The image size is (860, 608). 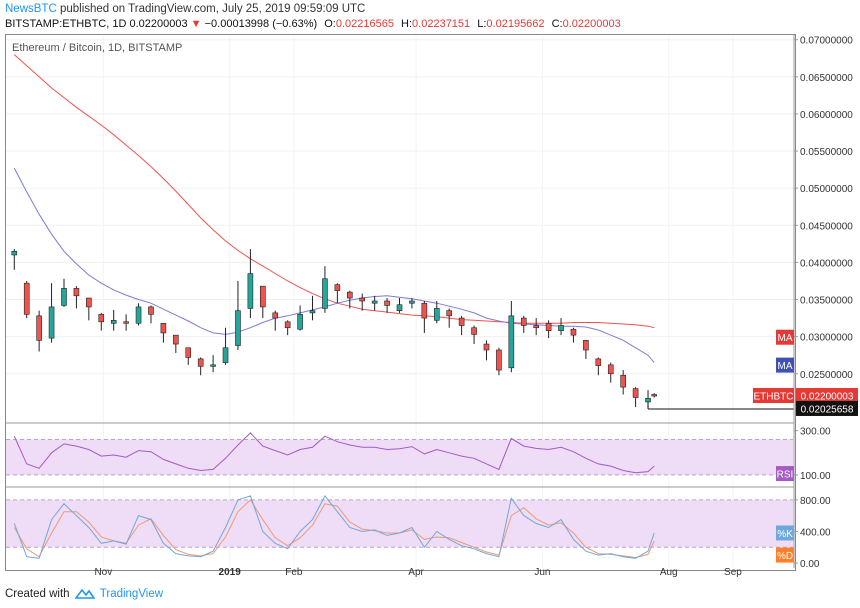 I want to click on ma-fast-badge-text: MA, so click(x=785, y=366).